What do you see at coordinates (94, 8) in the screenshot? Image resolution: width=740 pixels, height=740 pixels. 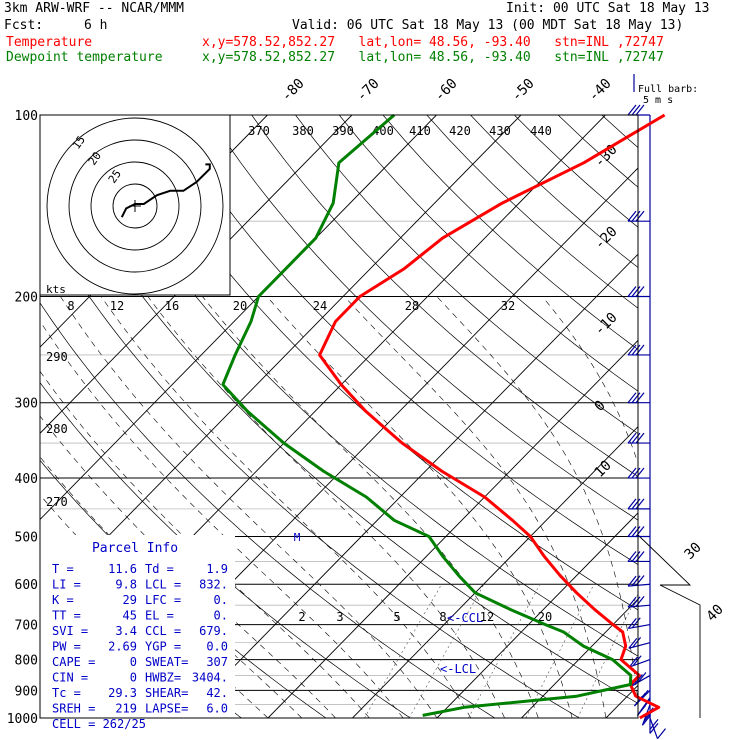 I see `model-title: 3km ARW-WRF -- NCAR/MMM` at bounding box center [94, 8].